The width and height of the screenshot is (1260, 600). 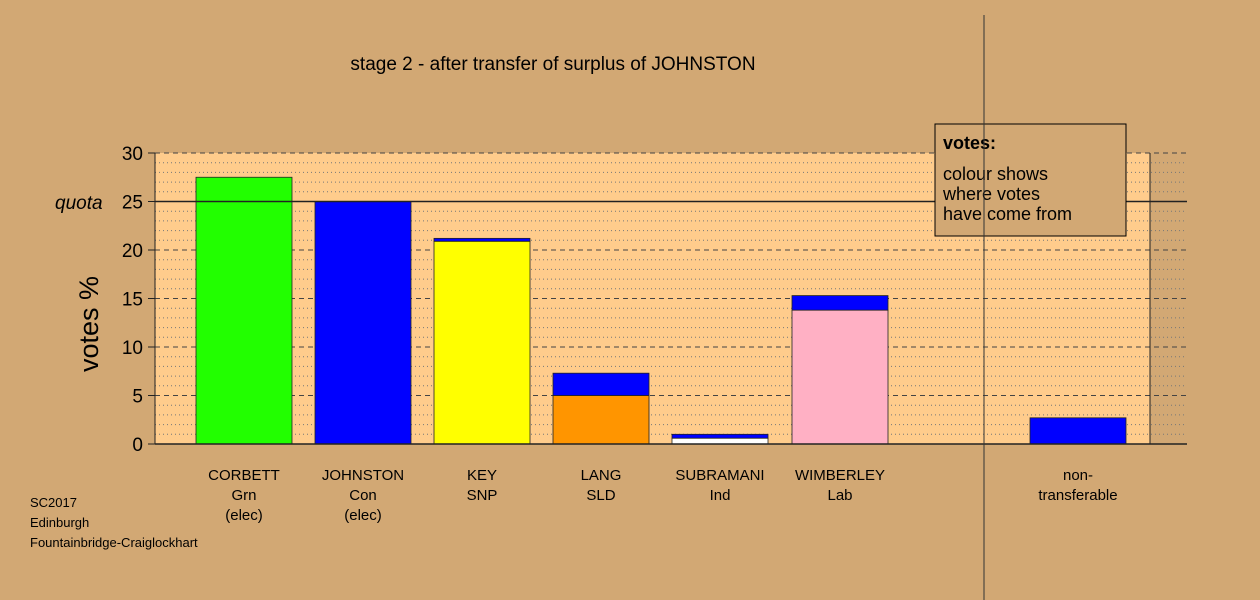 I want to click on y-tick-label: 0, so click(x=137, y=445).